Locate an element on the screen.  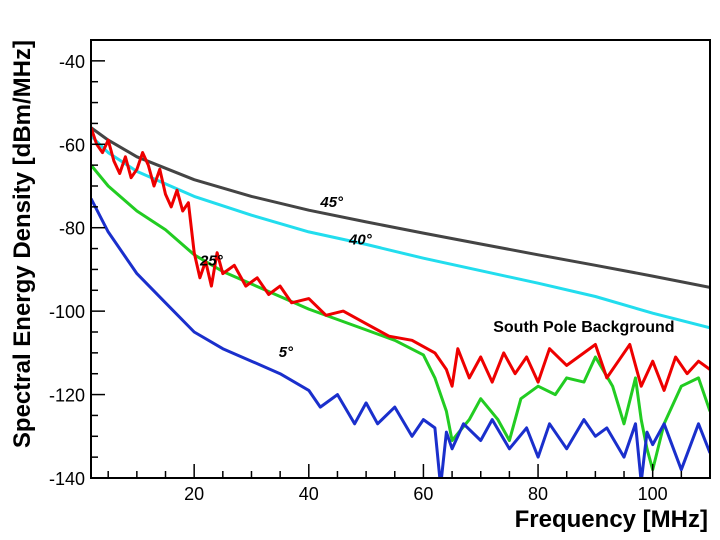
y-tick-label: -120 is located at coordinates (67, 396).